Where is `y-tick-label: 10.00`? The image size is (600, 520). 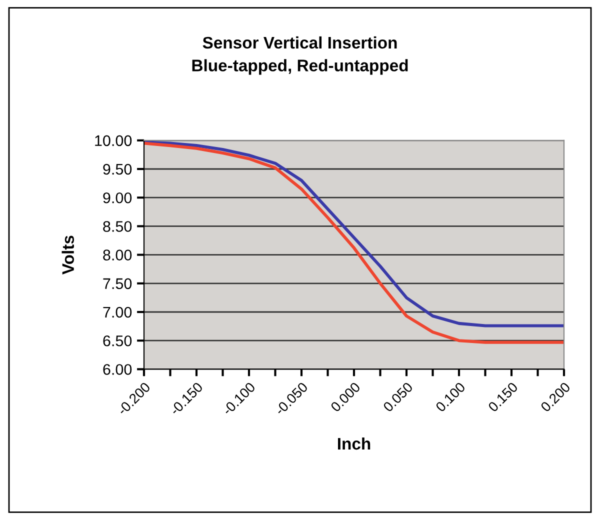
y-tick-label: 10.00 is located at coordinates (113, 140).